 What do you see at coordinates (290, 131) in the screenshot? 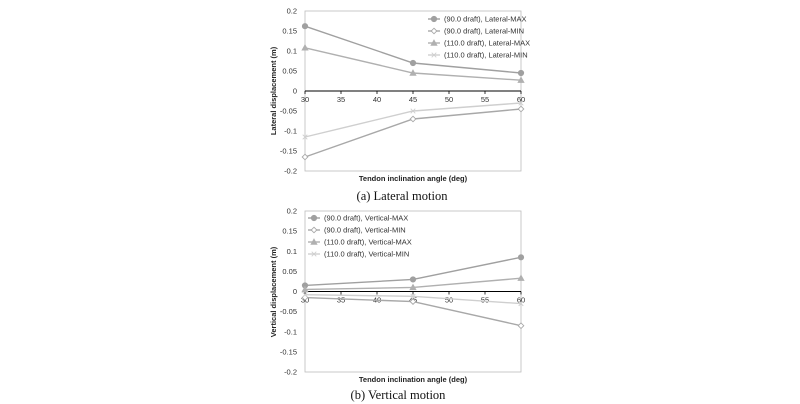
I see `lateral-y-tick-label: -0.1` at bounding box center [290, 131].